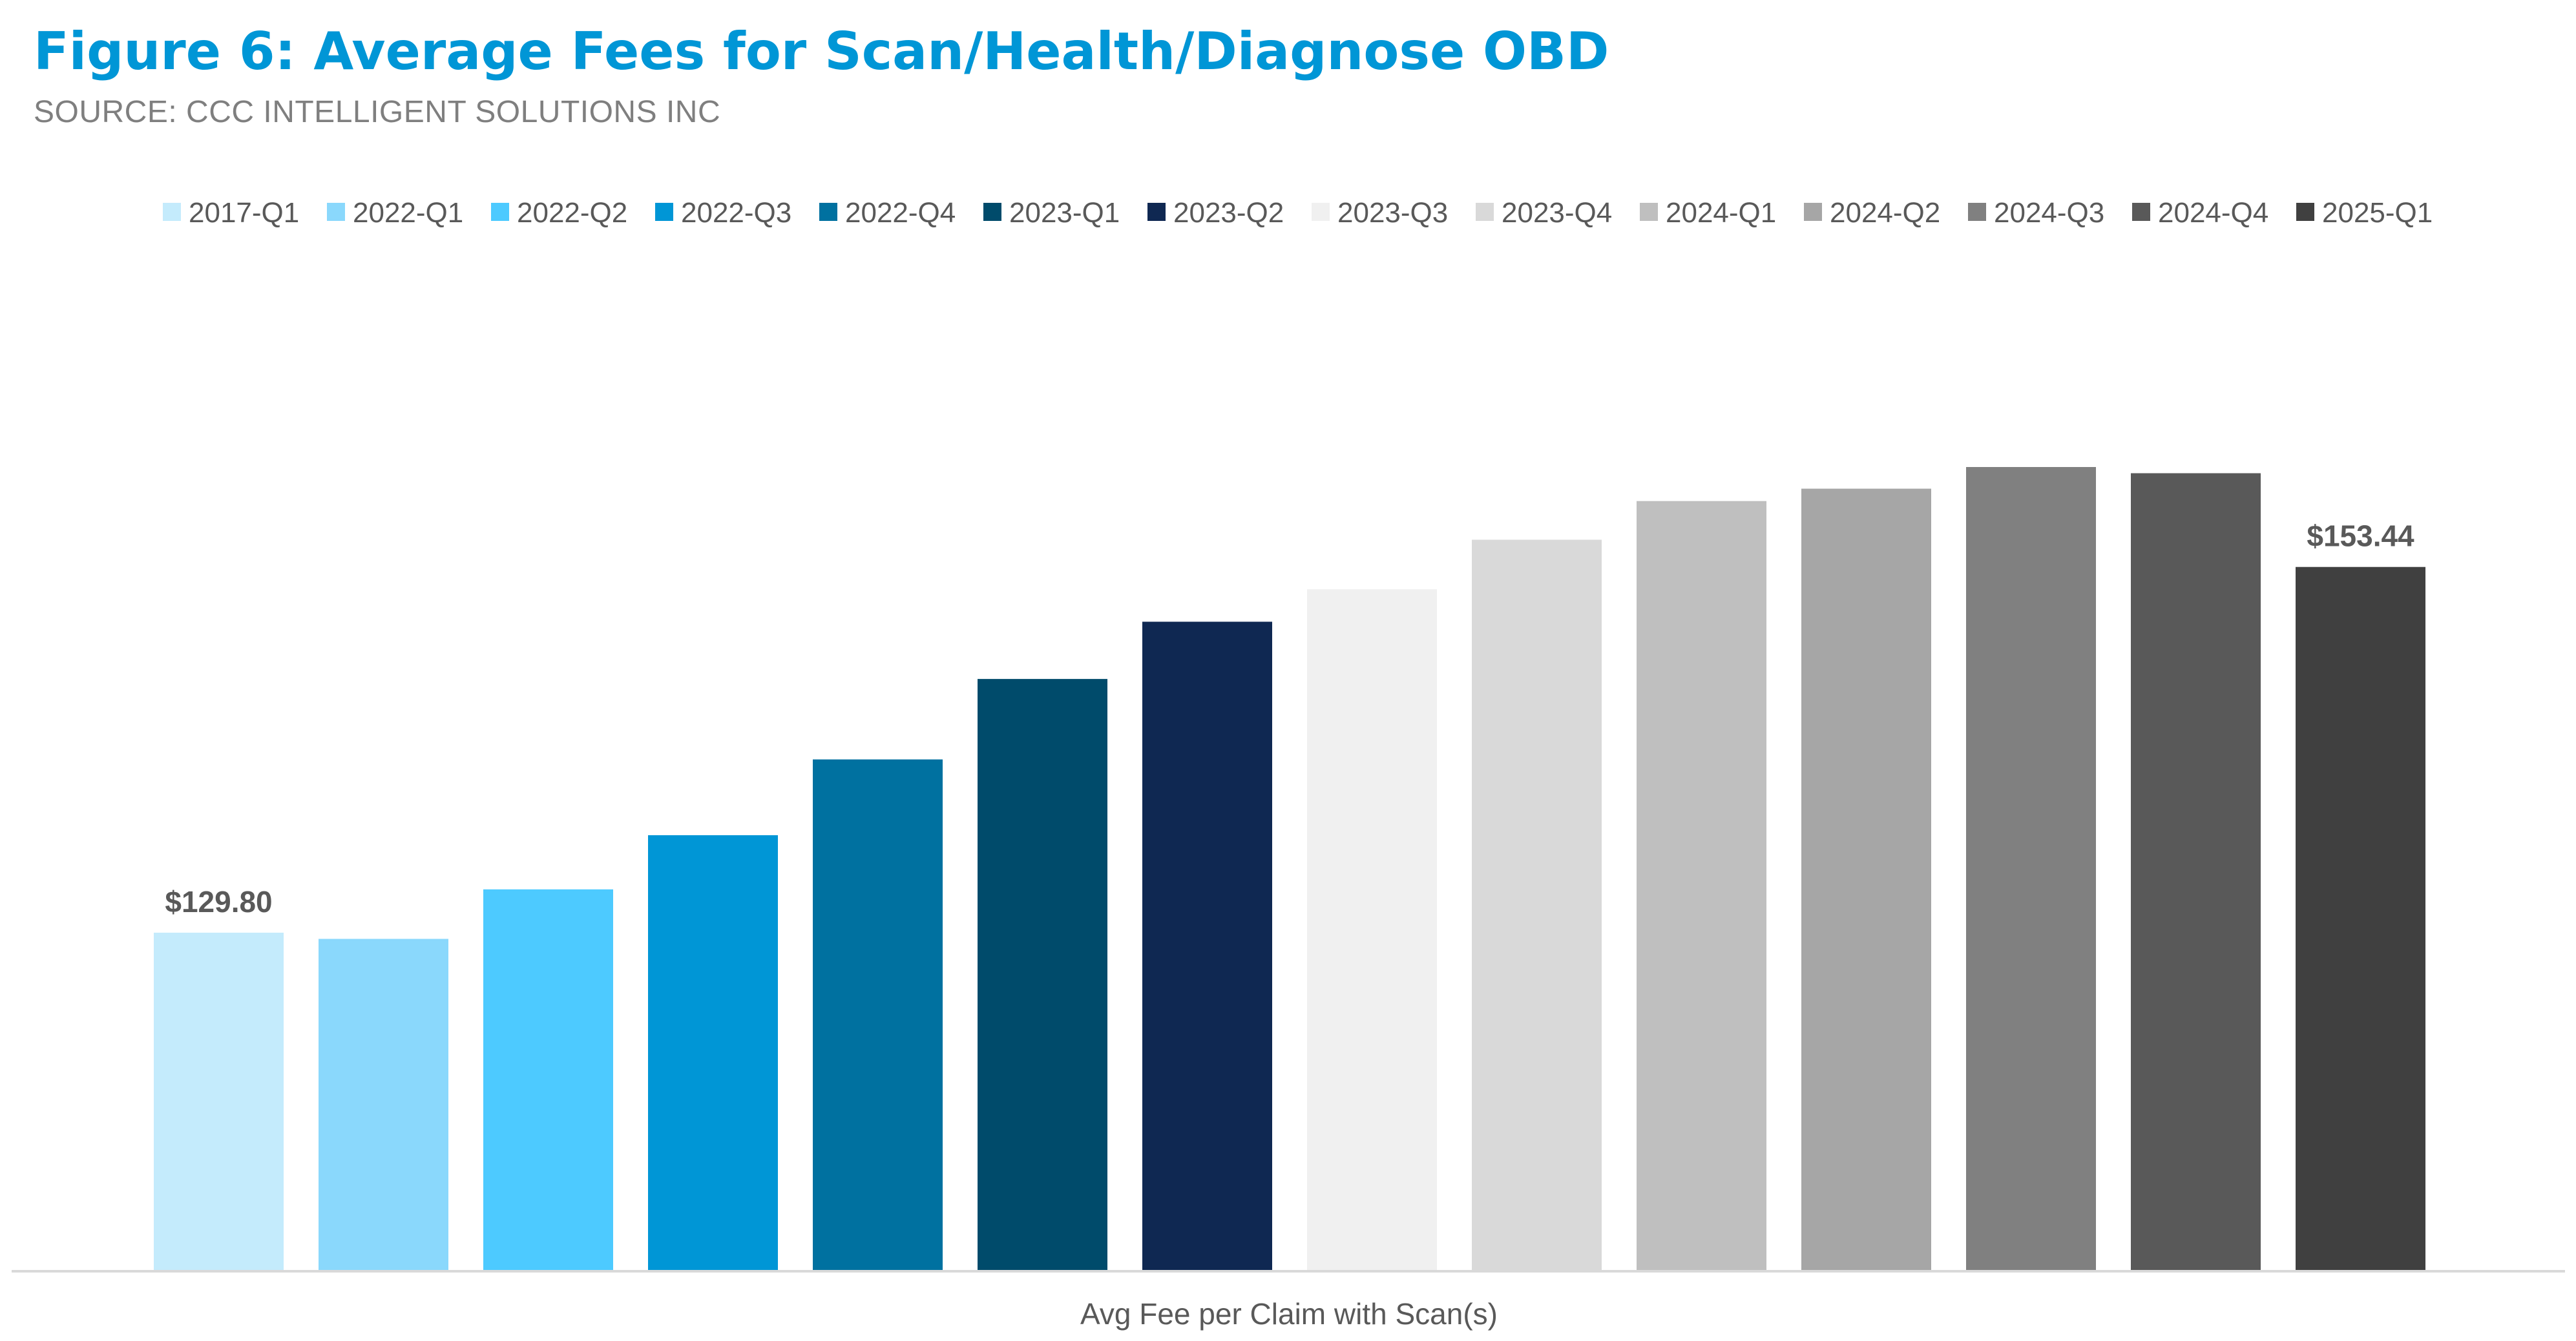 This screenshot has height=1341, width=2576. I want to click on data-label-2017-q1: $129.80, so click(218, 902).